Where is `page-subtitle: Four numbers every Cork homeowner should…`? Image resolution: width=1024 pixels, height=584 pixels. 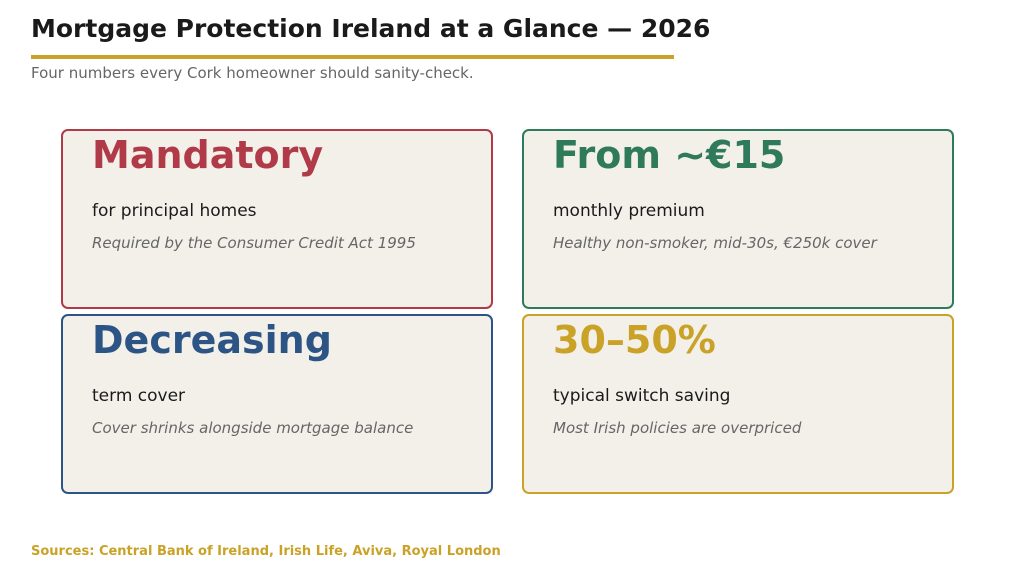
page-subtitle: Four numbers every Cork homeowner should… is located at coordinates (252, 73).